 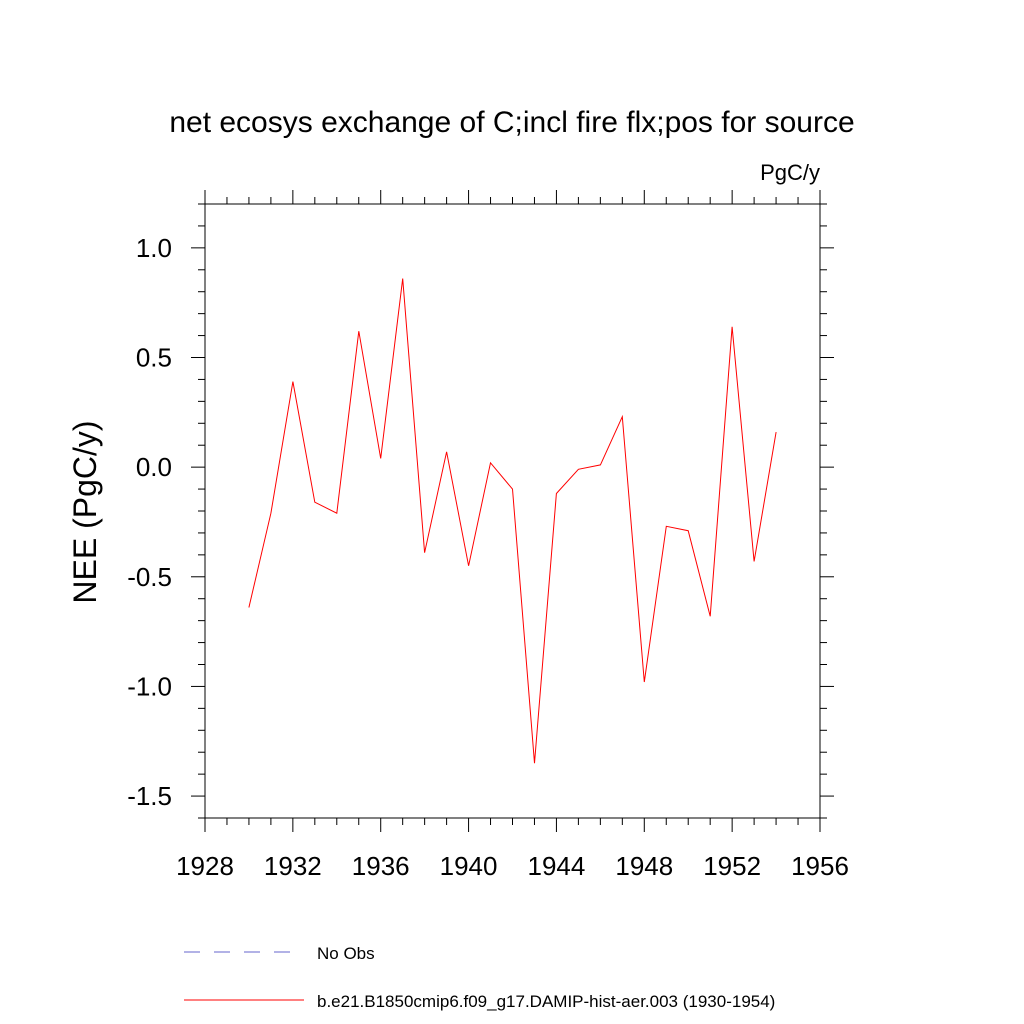 I want to click on x-tick-label: 1940, so click(x=469, y=866).